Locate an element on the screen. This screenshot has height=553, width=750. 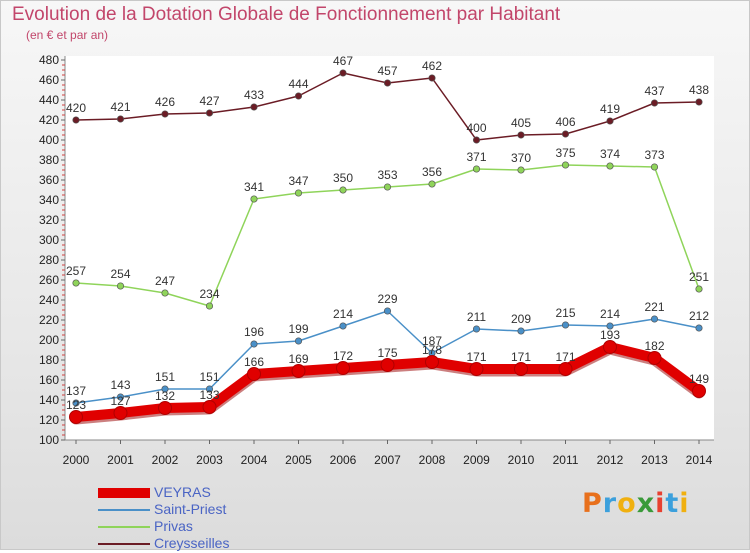
y-tick-label: 460 is located at coordinates (49, 80).